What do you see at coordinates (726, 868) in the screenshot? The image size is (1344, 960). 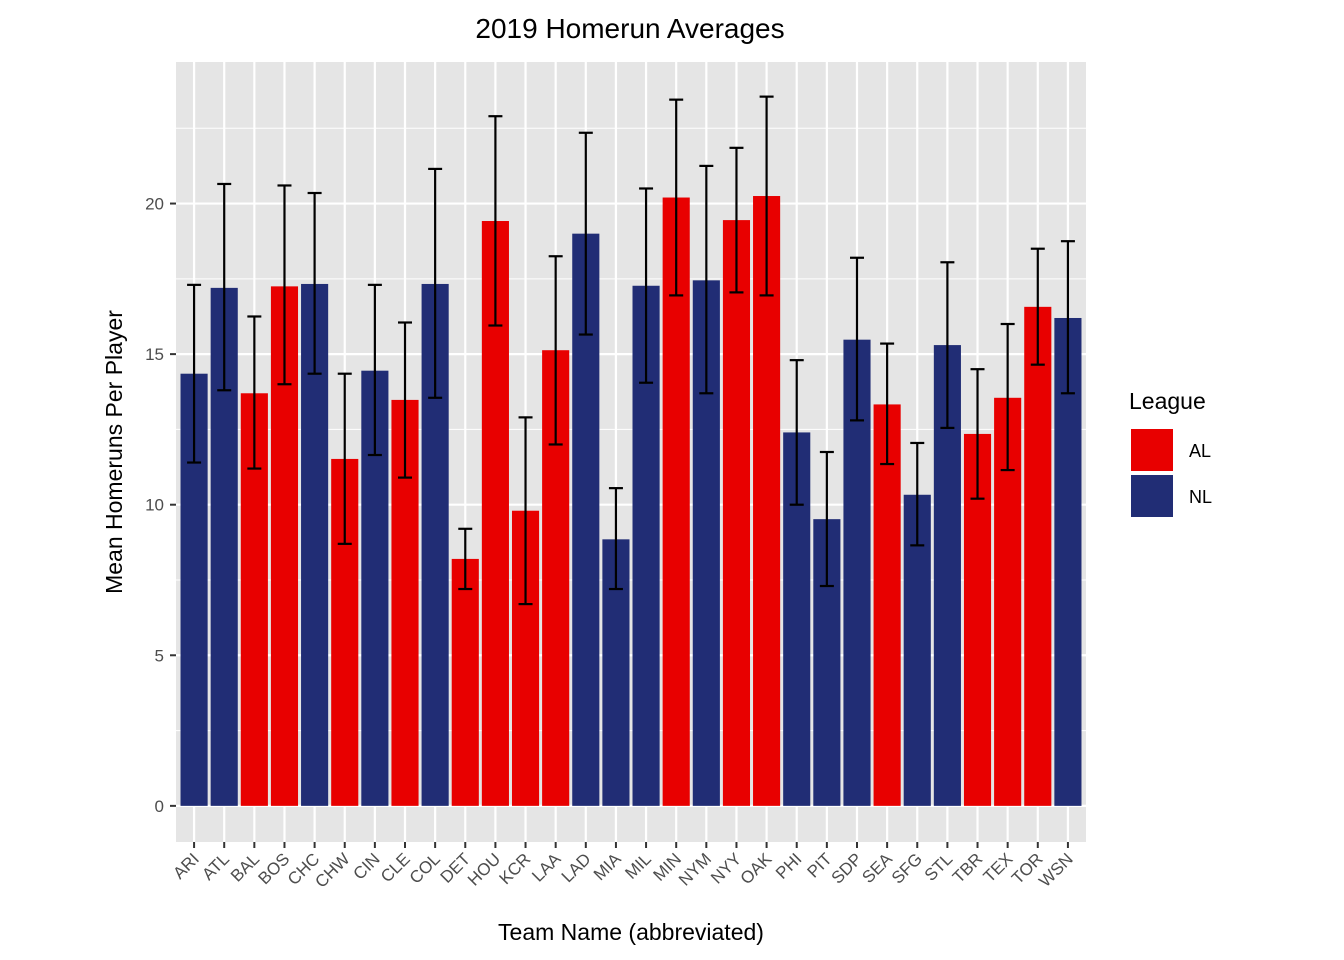 I see `x-tick-label: NYY` at bounding box center [726, 868].